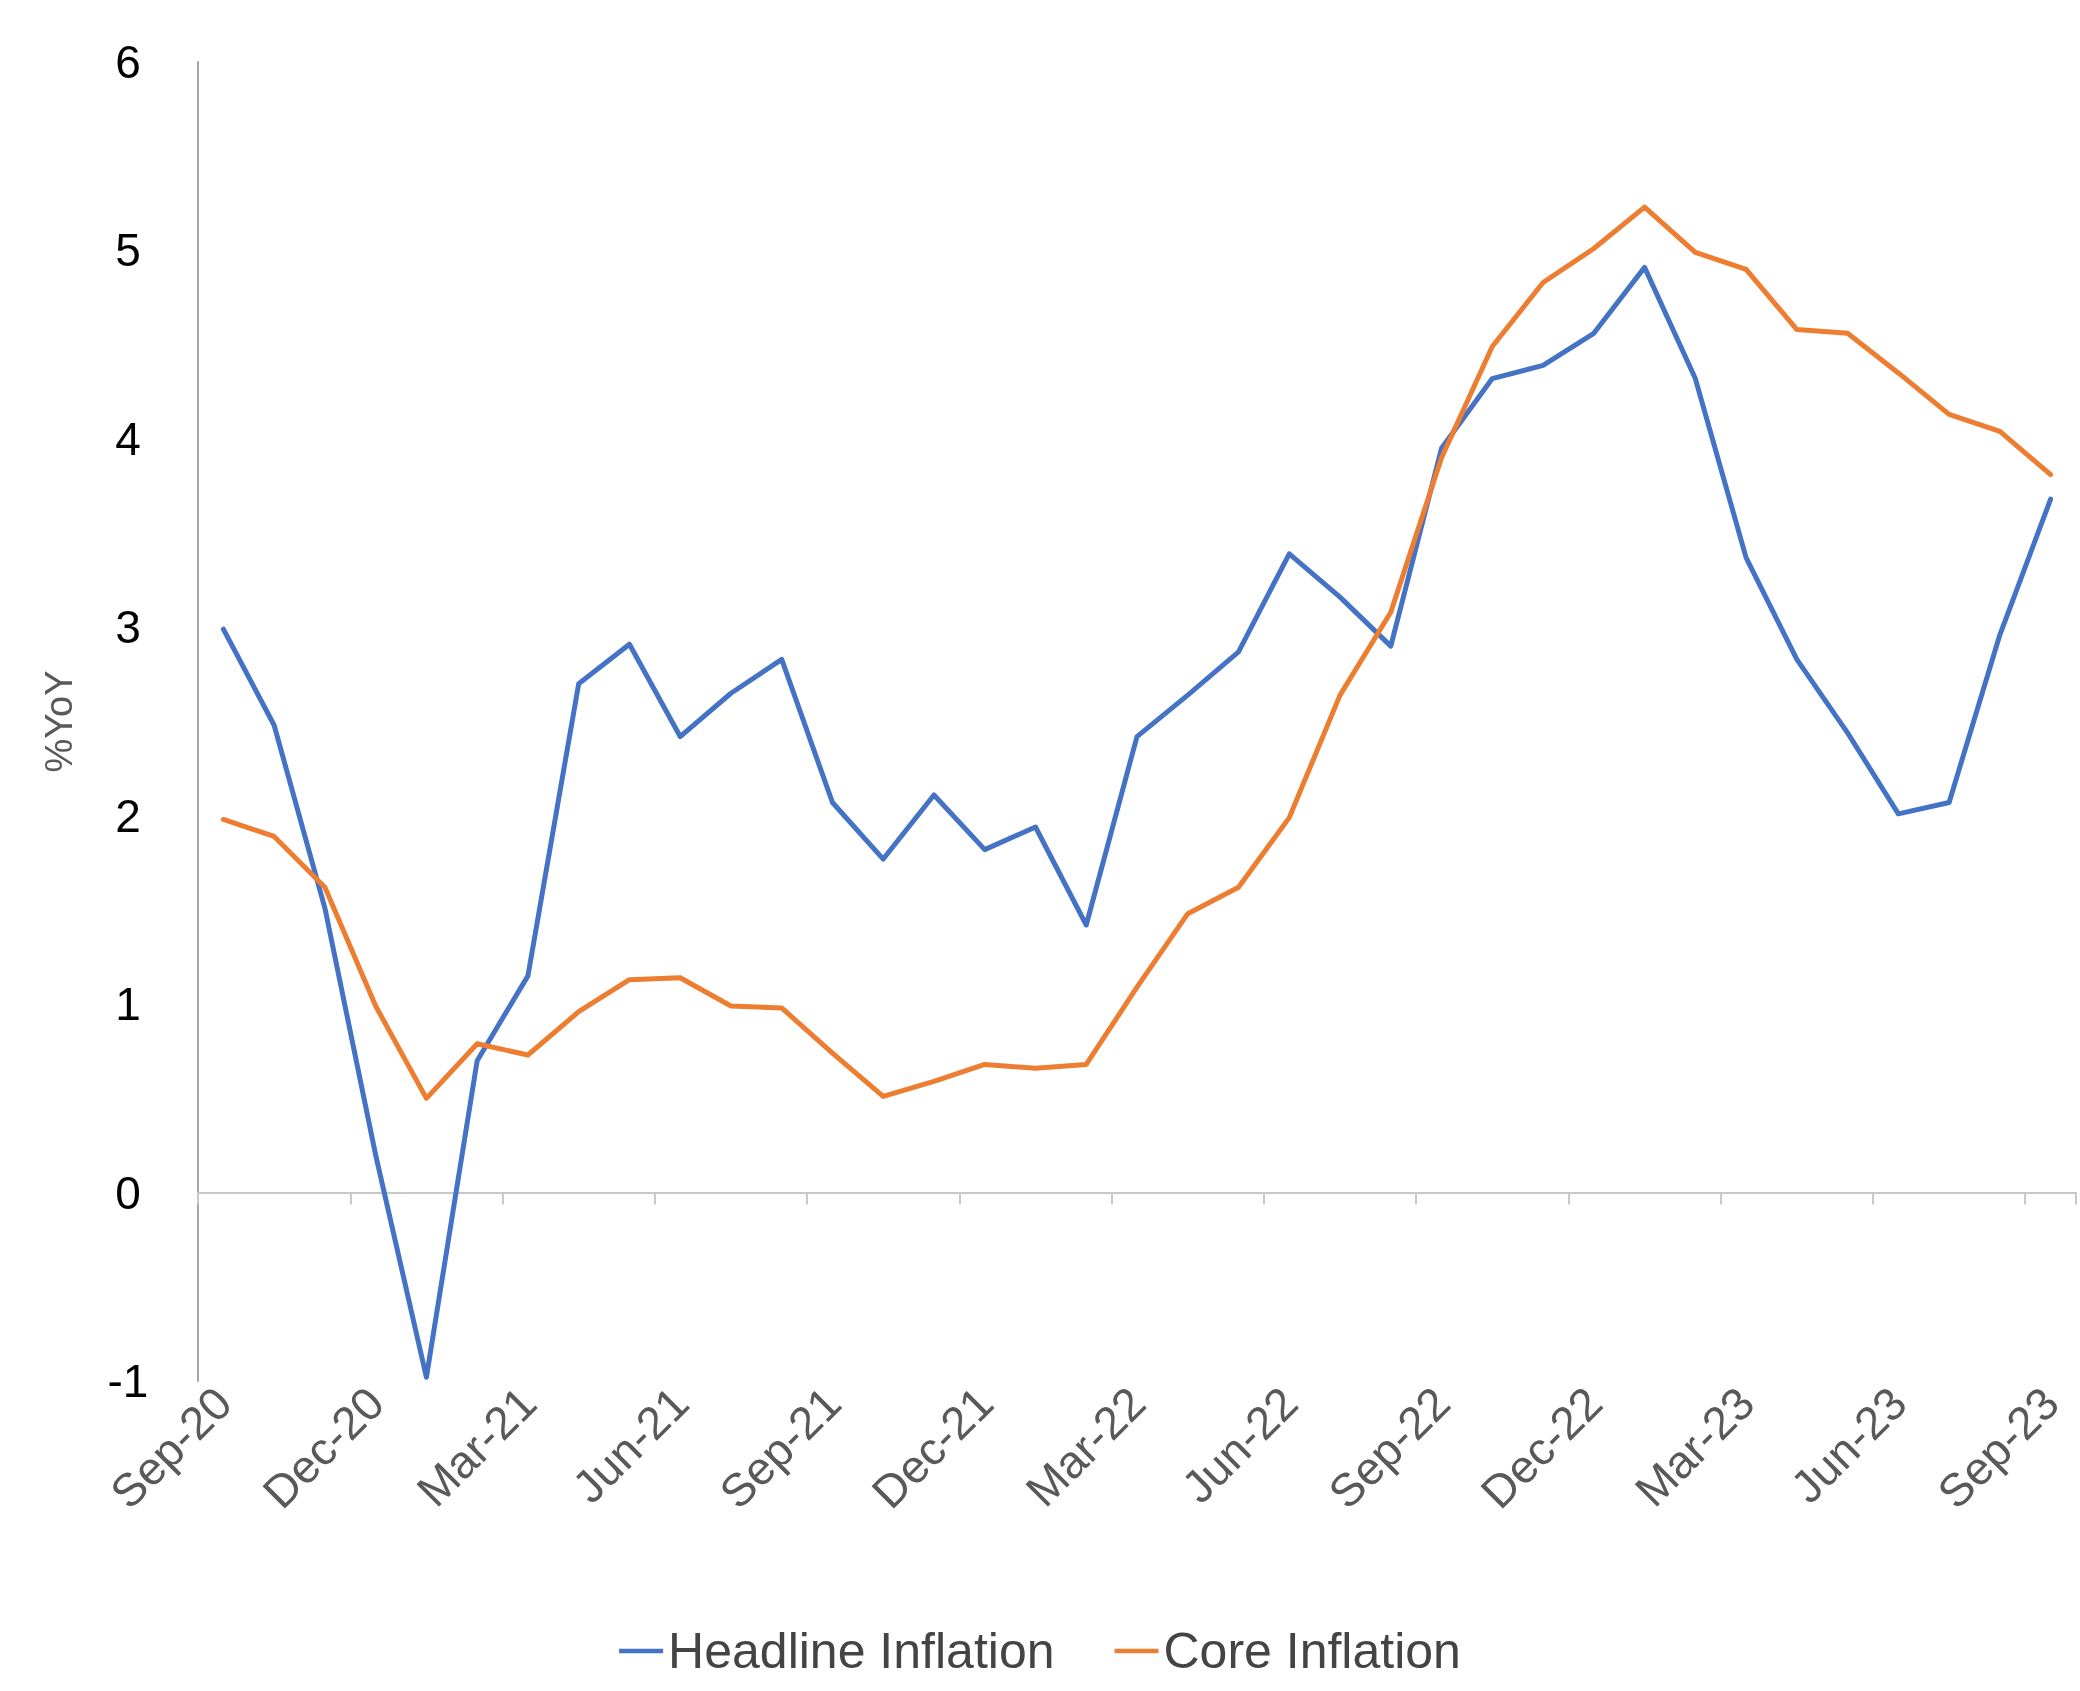 The height and width of the screenshot is (1691, 2080). Describe the element at coordinates (128, 815) in the screenshot. I see `y-tick-label: 2` at that location.